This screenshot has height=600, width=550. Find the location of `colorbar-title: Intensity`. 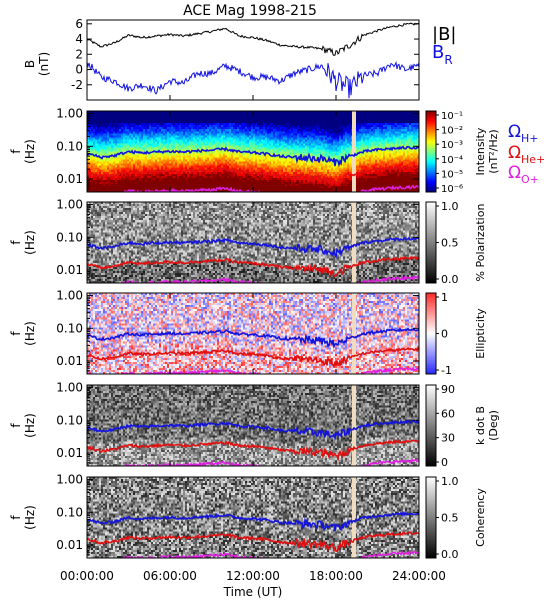

colorbar-title: Intensity is located at coordinates (480, 151).